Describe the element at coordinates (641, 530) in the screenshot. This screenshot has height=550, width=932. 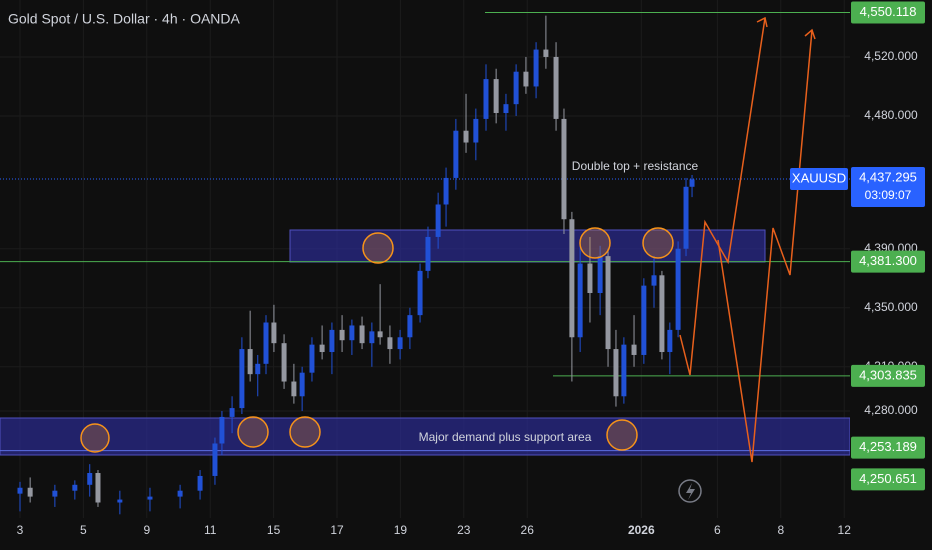
I see `x-tick-label: 2026` at that location.